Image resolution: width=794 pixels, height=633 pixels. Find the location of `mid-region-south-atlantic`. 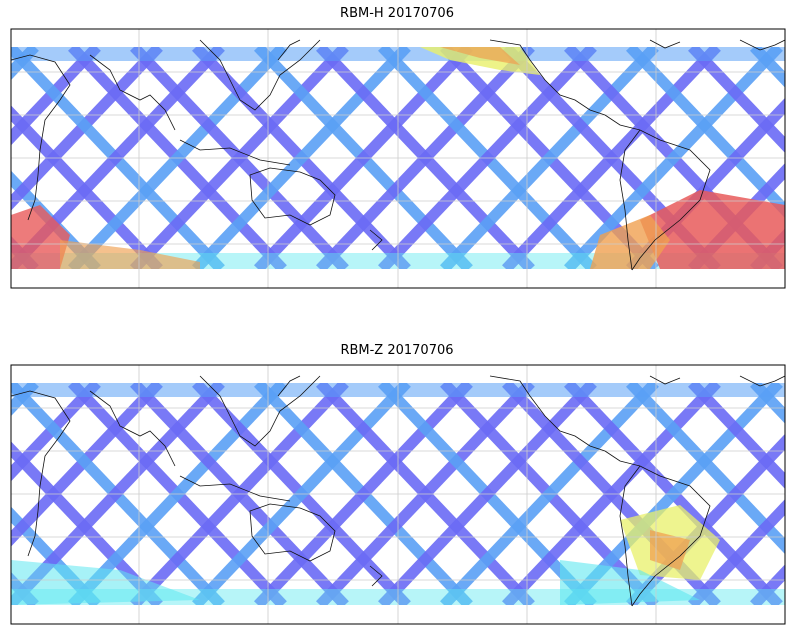

mid-region-south-atlantic is located at coordinates (630, 582).